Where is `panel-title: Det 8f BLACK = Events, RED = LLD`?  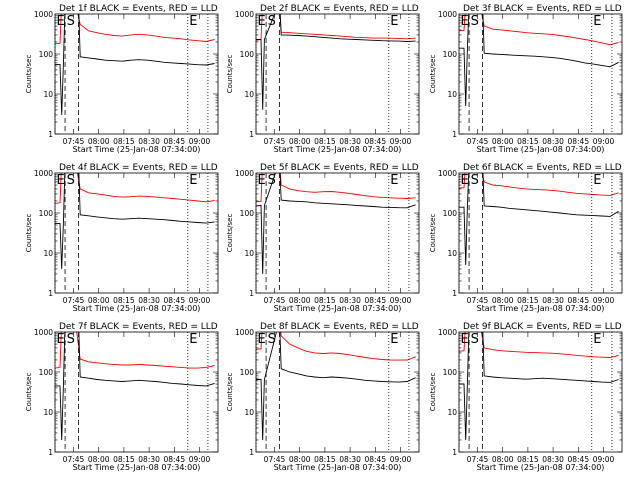
panel-title: Det 8f BLACK = Events, RED = LLD is located at coordinates (339, 327).